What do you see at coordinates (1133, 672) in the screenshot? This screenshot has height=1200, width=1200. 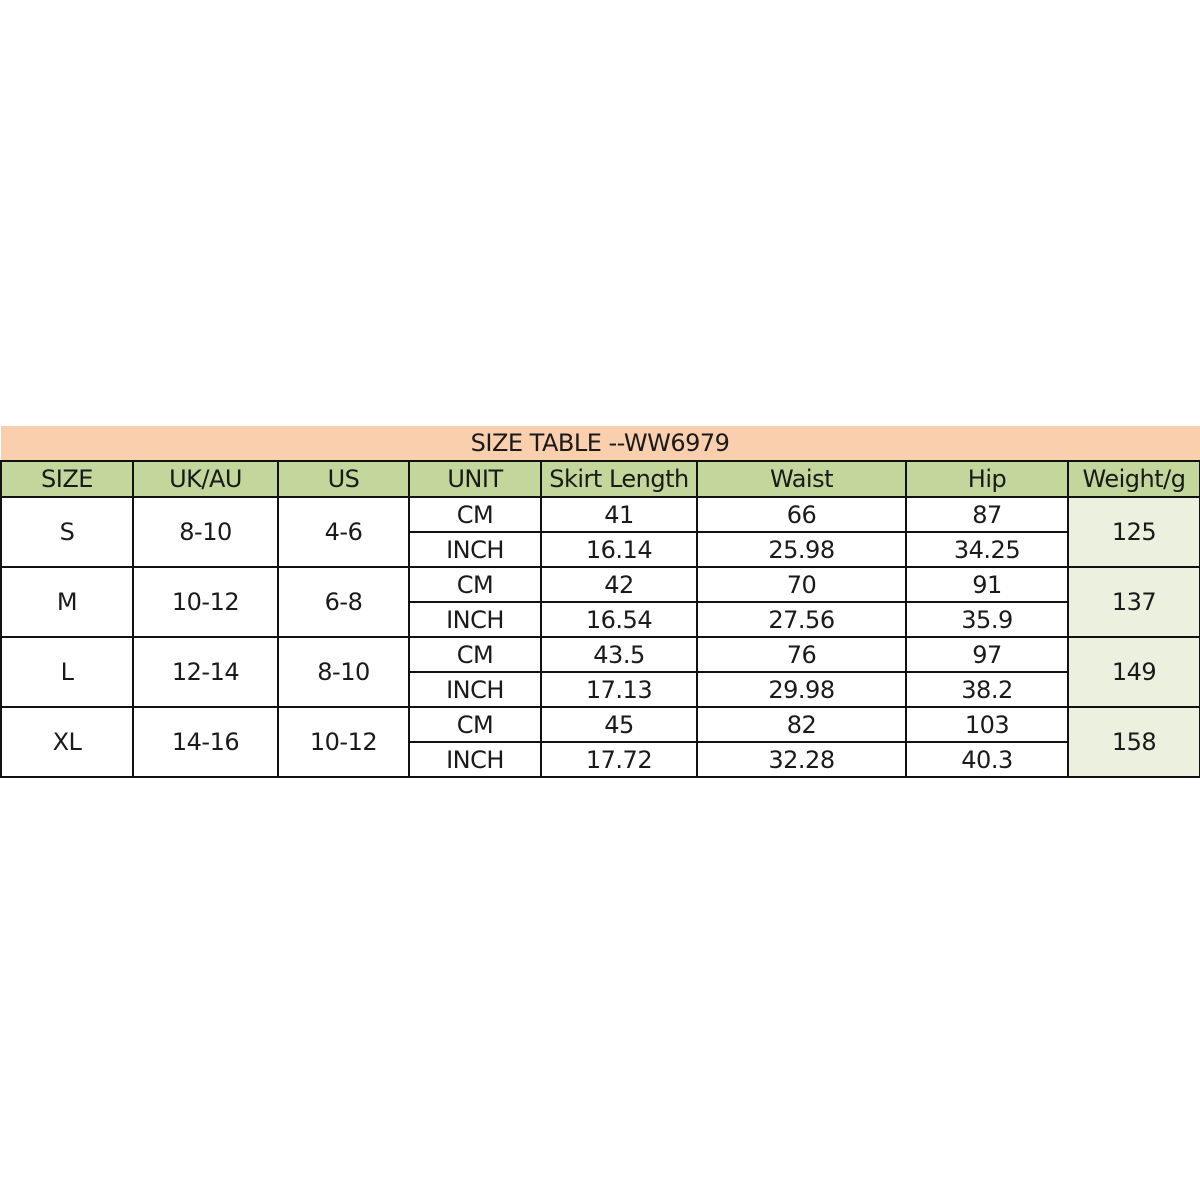 I see `weight-cell: 149` at bounding box center [1133, 672].